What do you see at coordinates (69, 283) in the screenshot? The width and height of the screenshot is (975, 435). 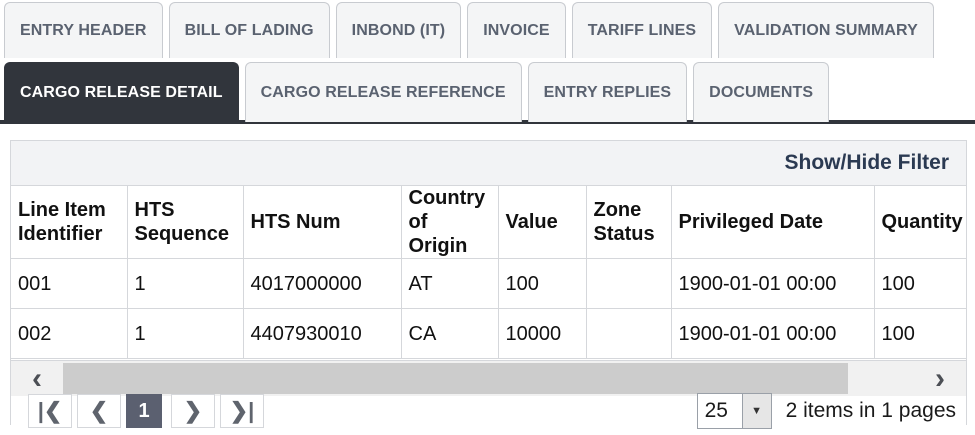 I see `cell-line-item-identifier: 001` at bounding box center [69, 283].